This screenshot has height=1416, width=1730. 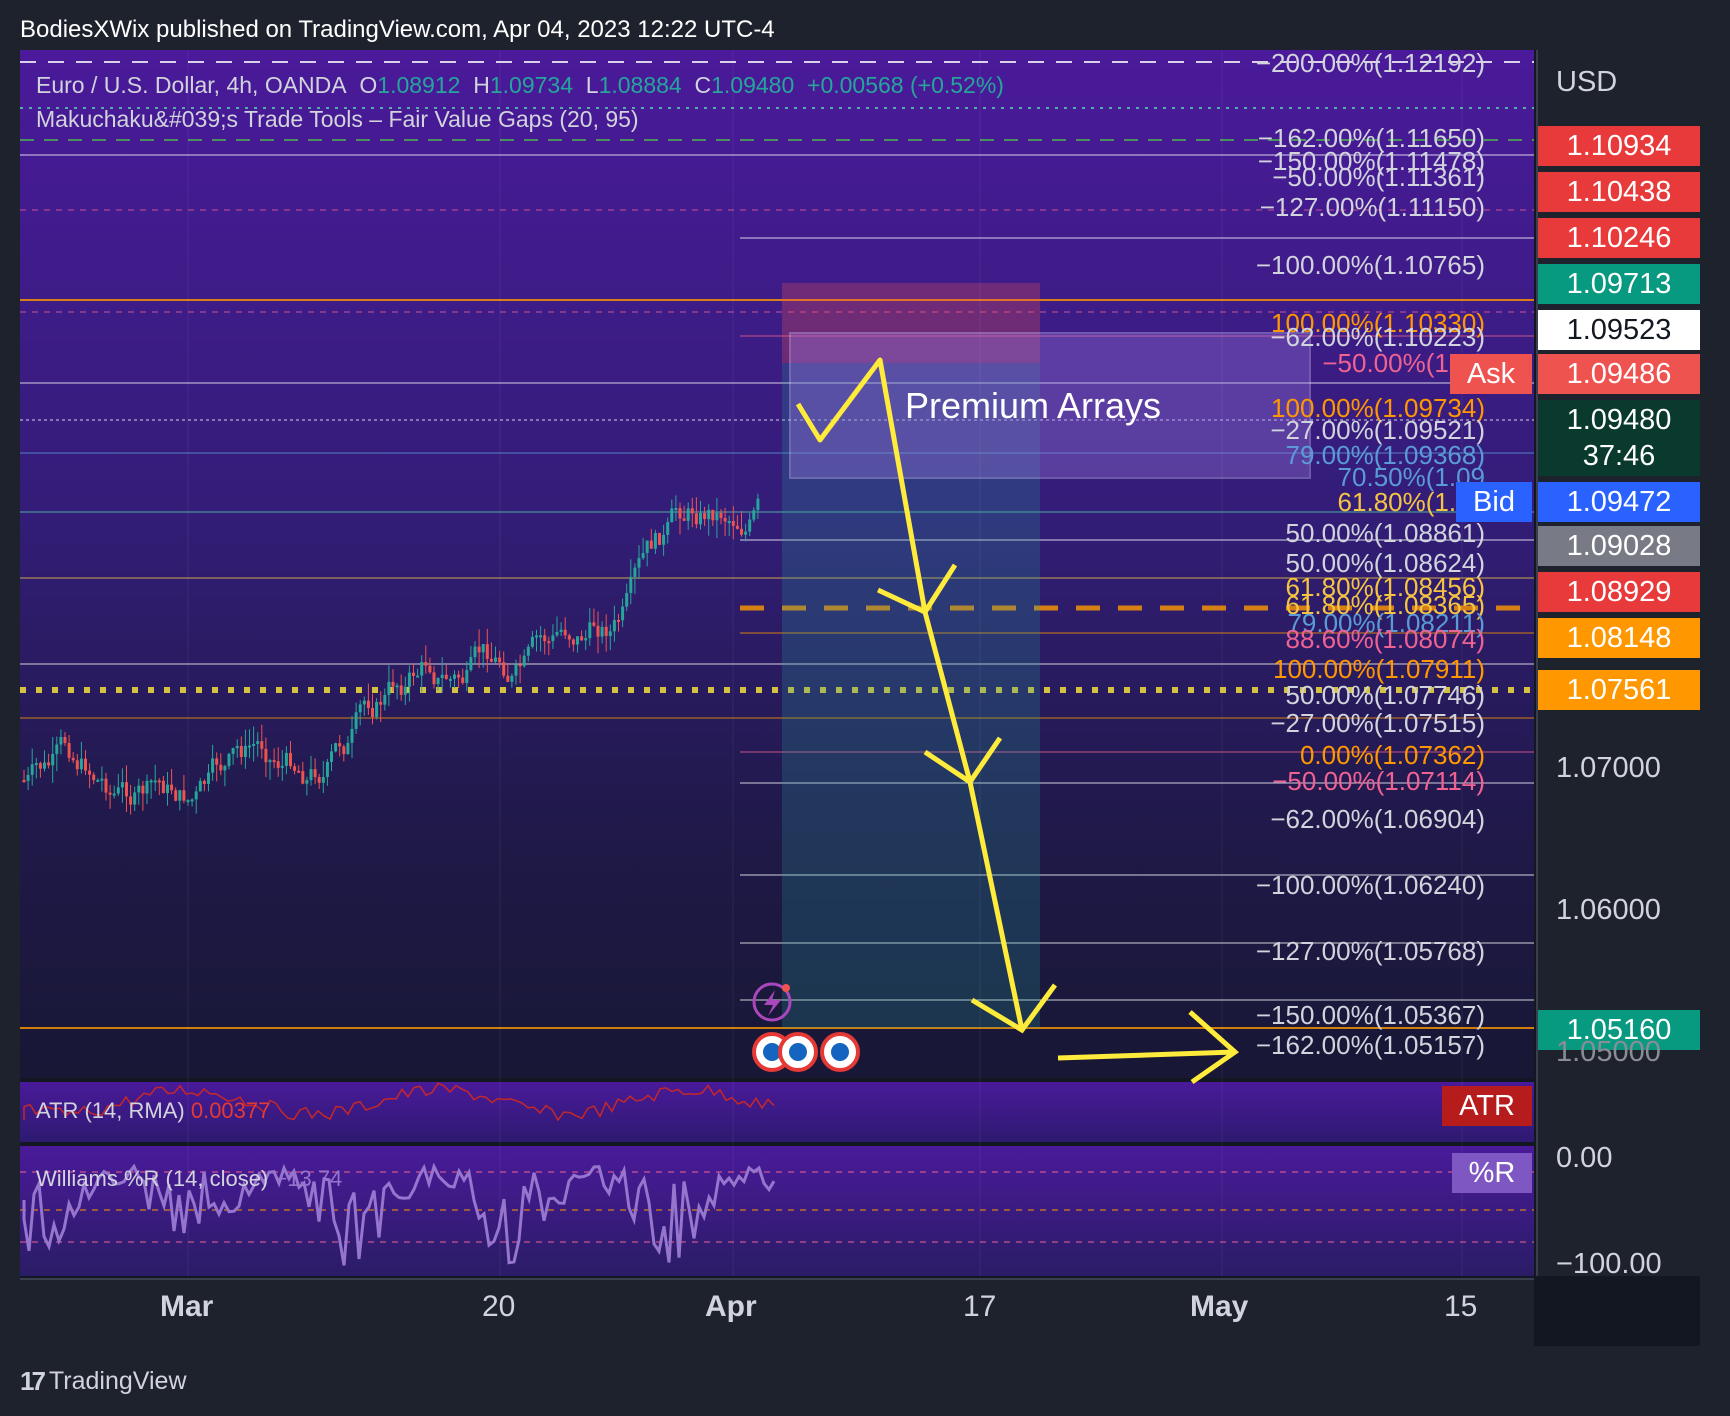 What do you see at coordinates (777, 1211) in the screenshot?
I see `williams-pane` at bounding box center [777, 1211].